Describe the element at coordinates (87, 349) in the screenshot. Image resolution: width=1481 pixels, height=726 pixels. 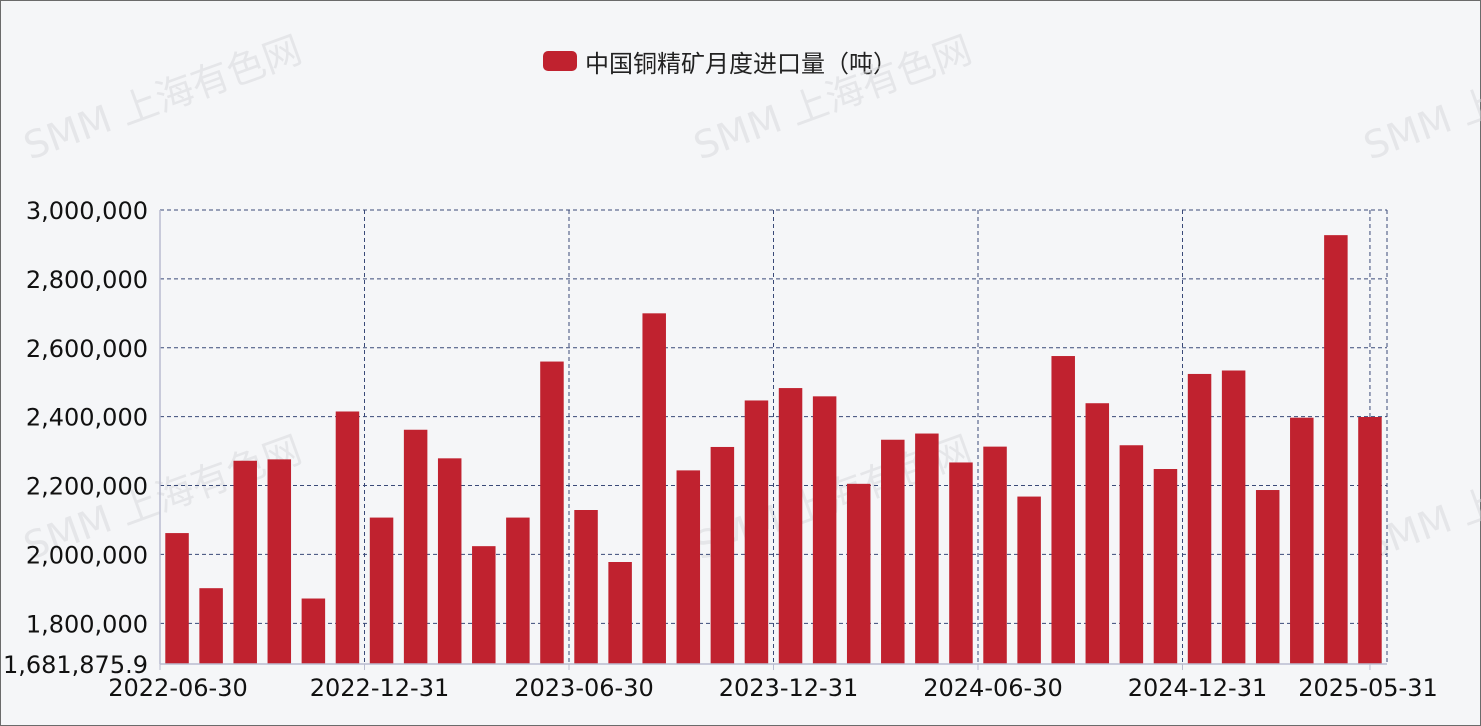
I see `y-tick-label: 2,600,000` at that location.